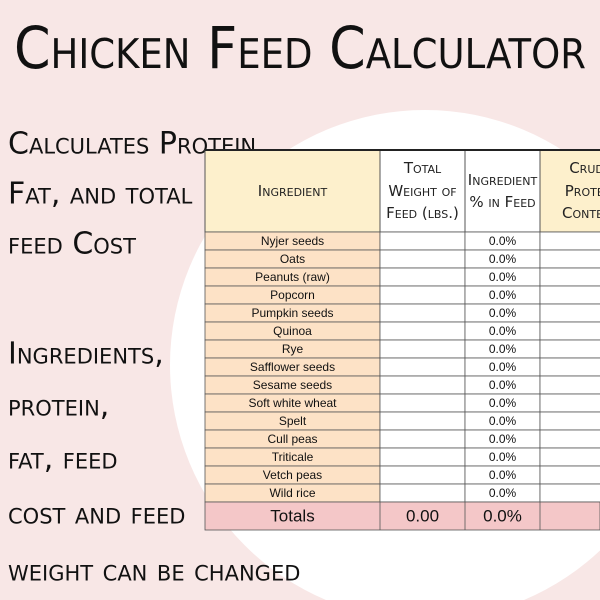 The width and height of the screenshot is (600, 600). I want to click on ingredient-name: Nyjer seeds, so click(292, 241).